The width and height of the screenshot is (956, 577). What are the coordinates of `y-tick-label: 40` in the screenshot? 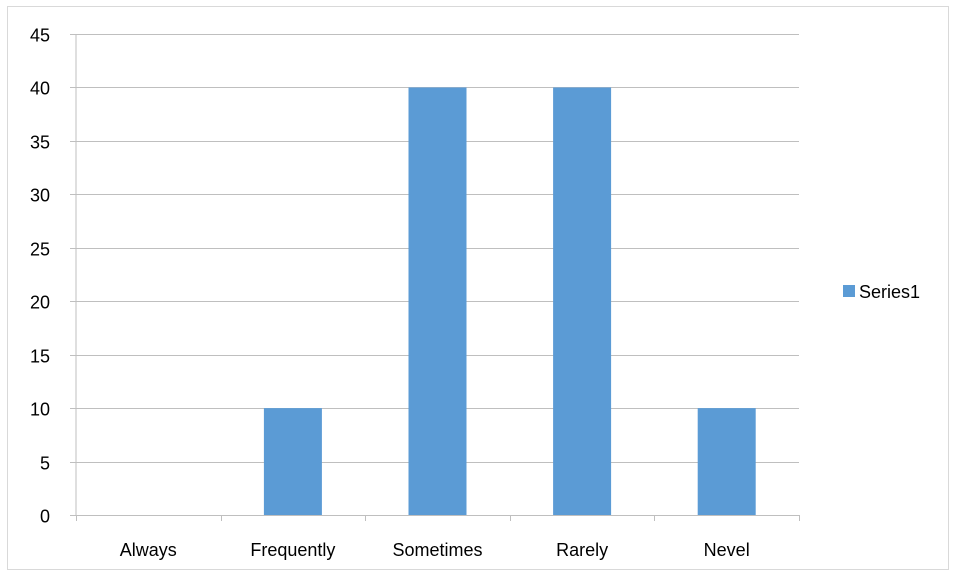 It's located at (40, 89).